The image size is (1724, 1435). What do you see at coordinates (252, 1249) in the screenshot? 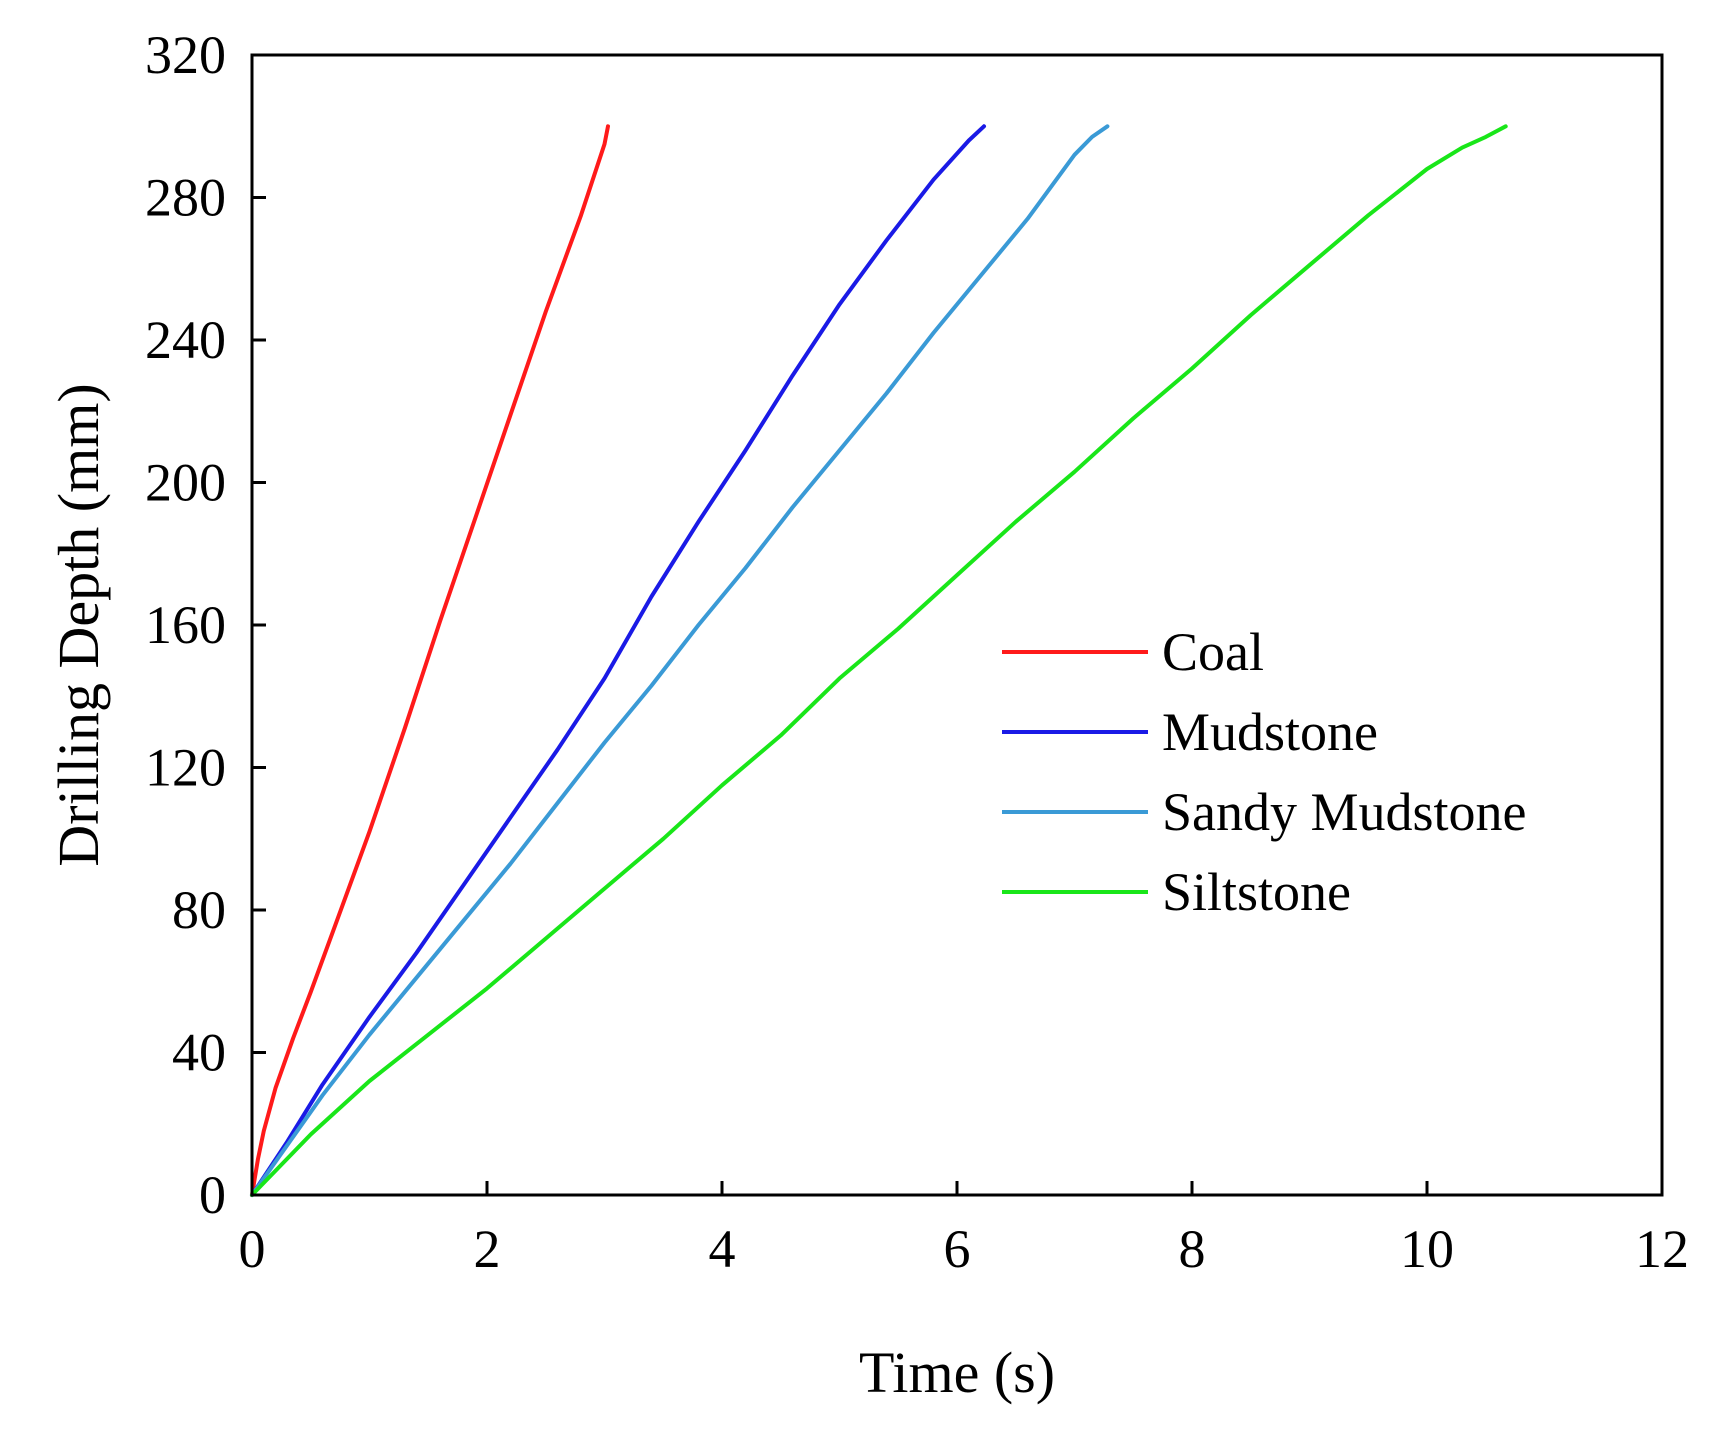
I see `x-tick-label: 0` at bounding box center [252, 1249].